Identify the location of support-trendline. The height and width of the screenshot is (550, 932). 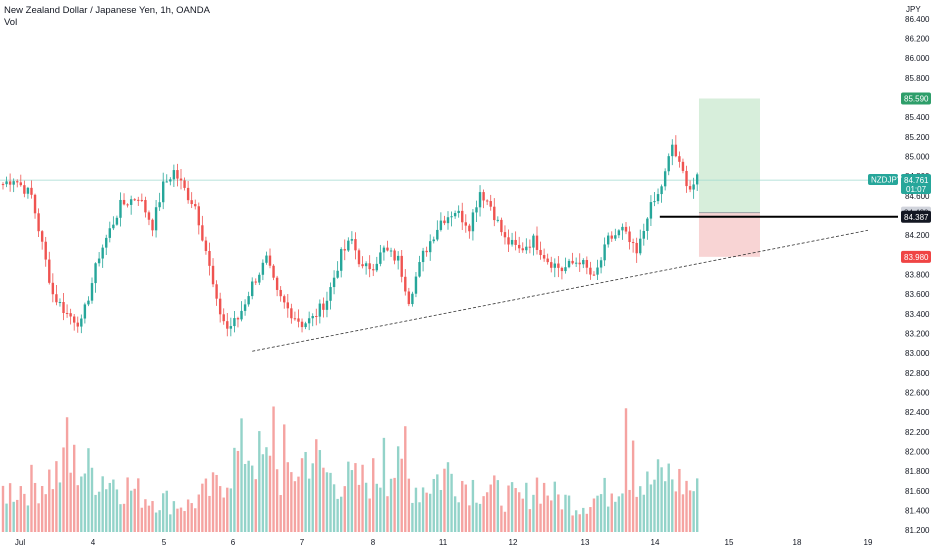
(560, 290).